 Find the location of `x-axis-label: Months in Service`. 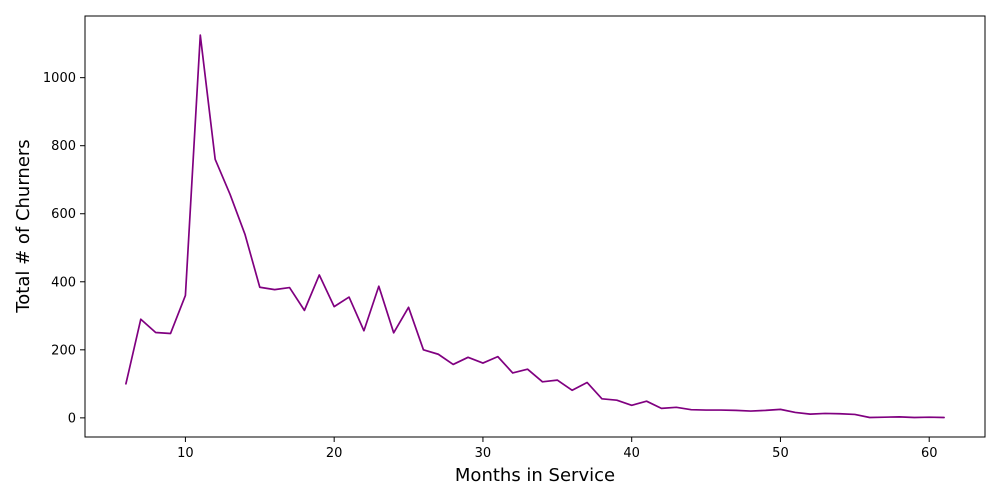

x-axis-label: Months in Service is located at coordinates (535, 475).